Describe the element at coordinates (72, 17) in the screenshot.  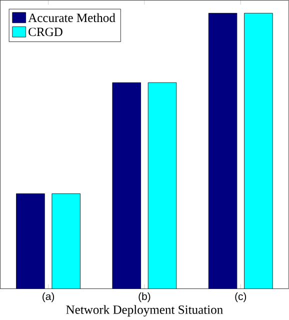
I see `legend-label: Accurate Method` at that location.